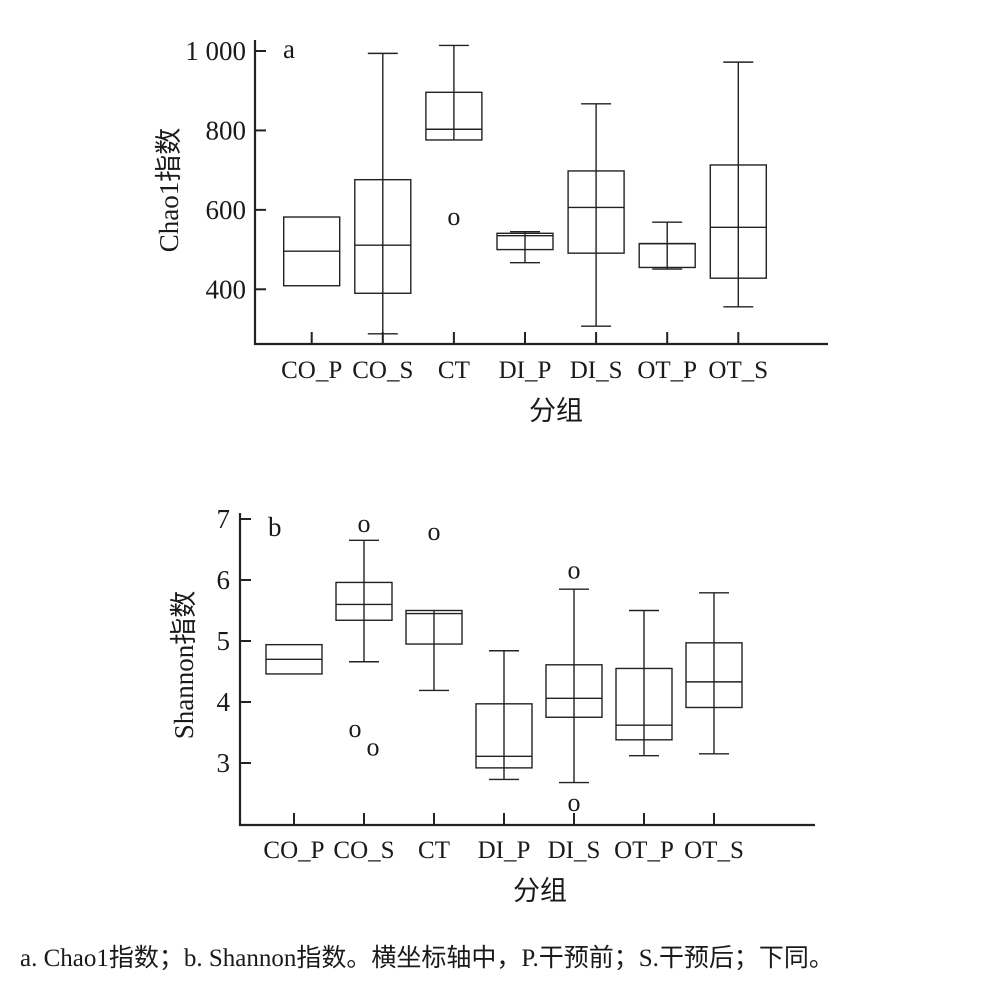 This screenshot has height=991, width=1006. What do you see at coordinates (275, 527) in the screenshot?
I see `panel-label: b` at bounding box center [275, 527].